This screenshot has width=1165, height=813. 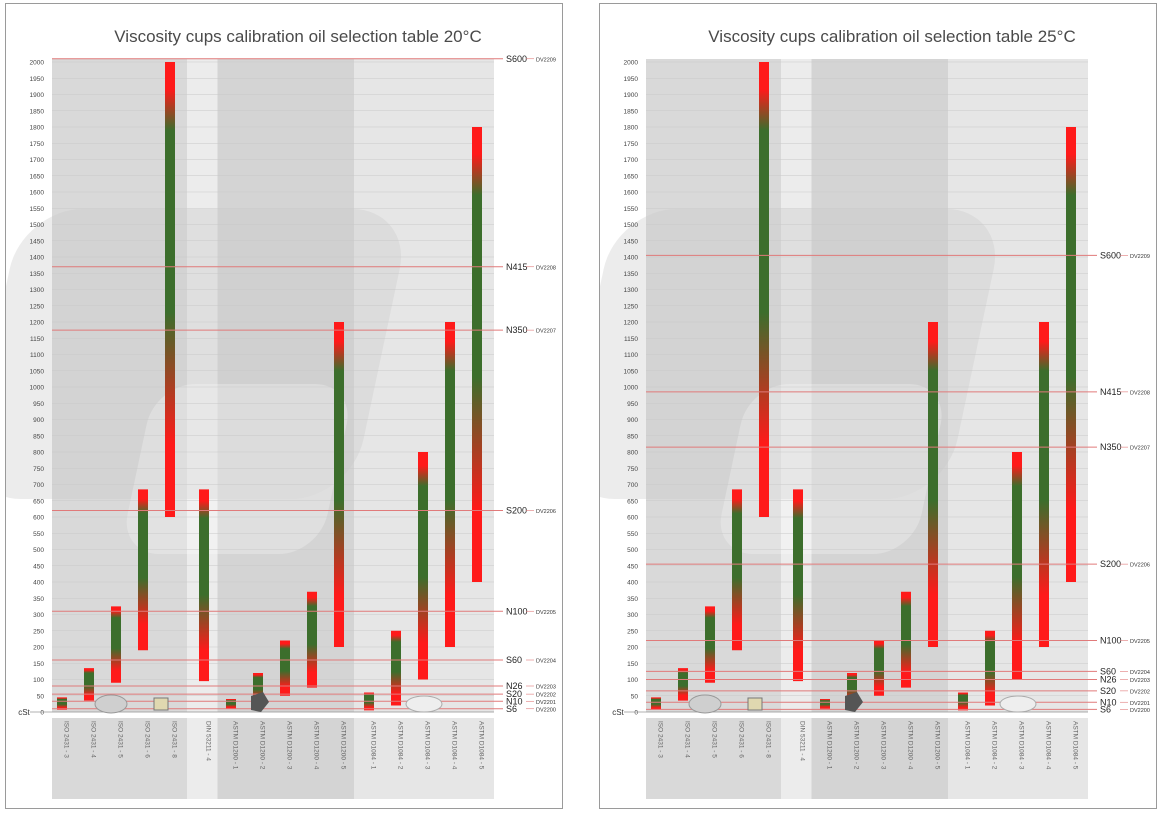 I want to click on y-tick-label: 1950, so click(x=37, y=79).